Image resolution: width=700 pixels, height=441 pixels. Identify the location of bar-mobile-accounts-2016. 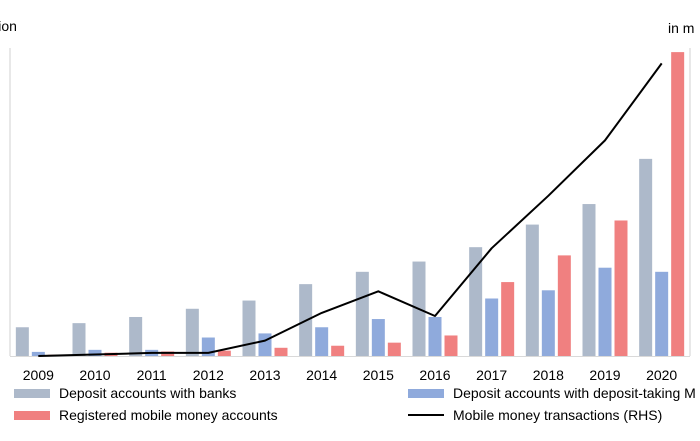
(451, 345).